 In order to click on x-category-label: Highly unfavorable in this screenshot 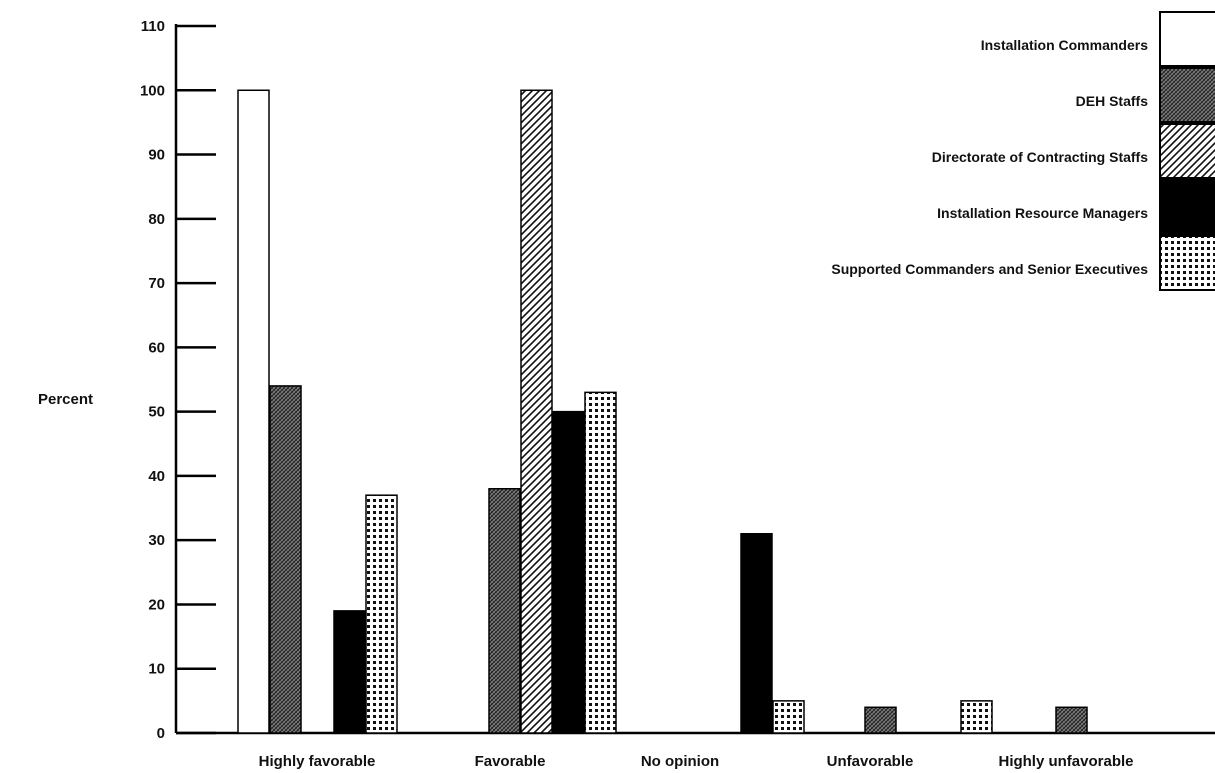, I will do `click(1065, 761)`.